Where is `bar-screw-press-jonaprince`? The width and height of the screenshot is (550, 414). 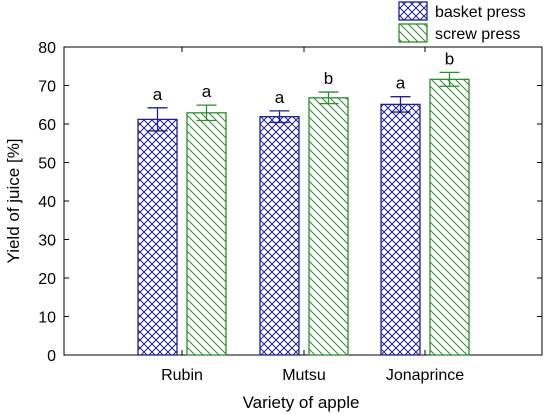
bar-screw-press-jonaprince is located at coordinates (449, 217).